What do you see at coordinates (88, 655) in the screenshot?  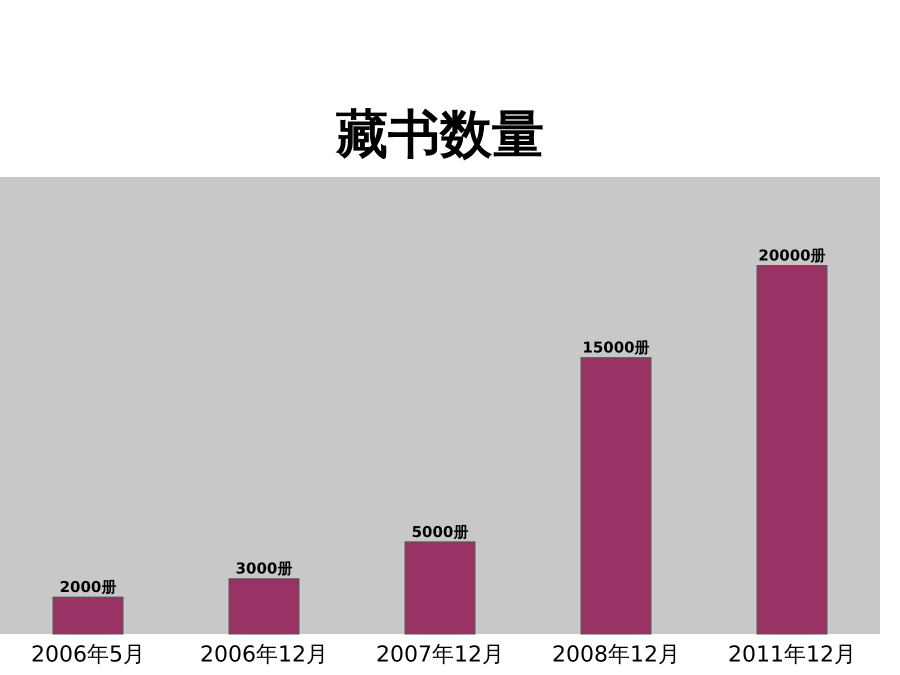 I see `x-tick-label: 2006年5月` at bounding box center [88, 655].